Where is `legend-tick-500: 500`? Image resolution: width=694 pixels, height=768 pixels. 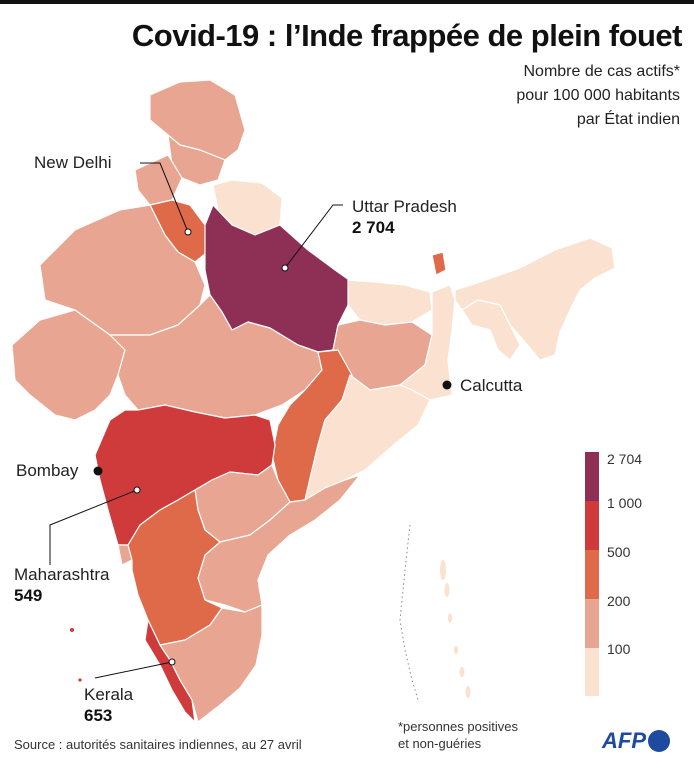 legend-tick-500: 500 is located at coordinates (619, 552).